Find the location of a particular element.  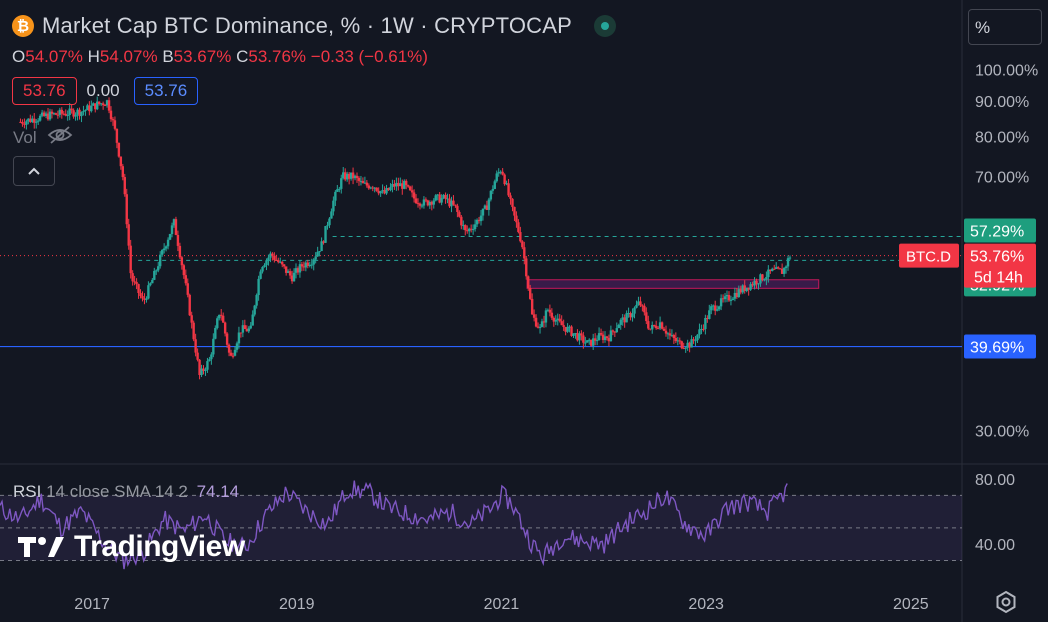

ohlc-high-label: H is located at coordinates (93, 56).